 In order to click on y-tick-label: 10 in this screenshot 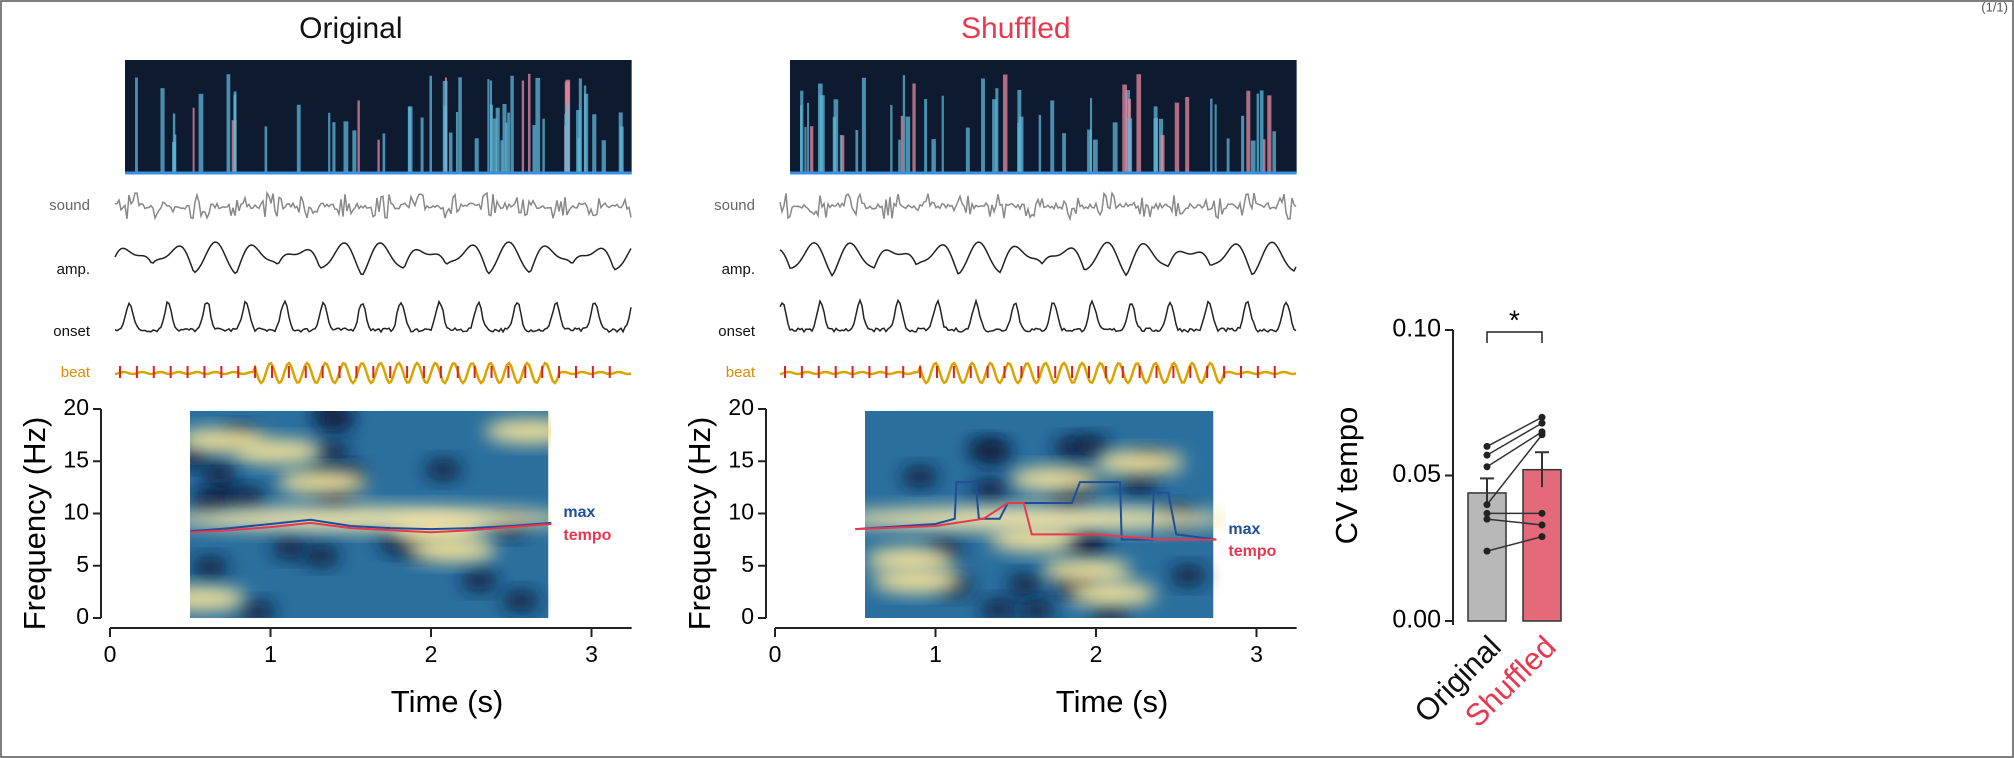, I will do `click(76, 512)`.